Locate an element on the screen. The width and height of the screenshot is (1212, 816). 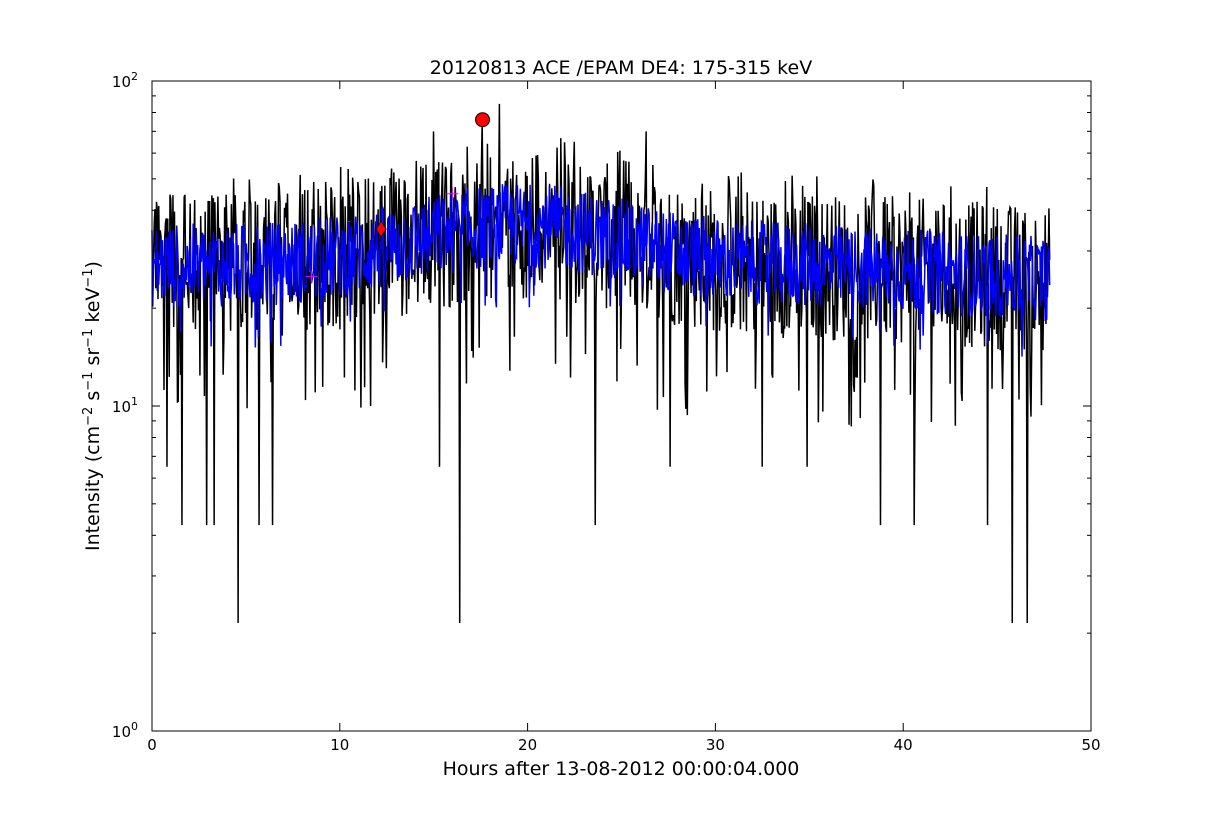
y-tick-label: 10² is located at coordinates (125, 80).